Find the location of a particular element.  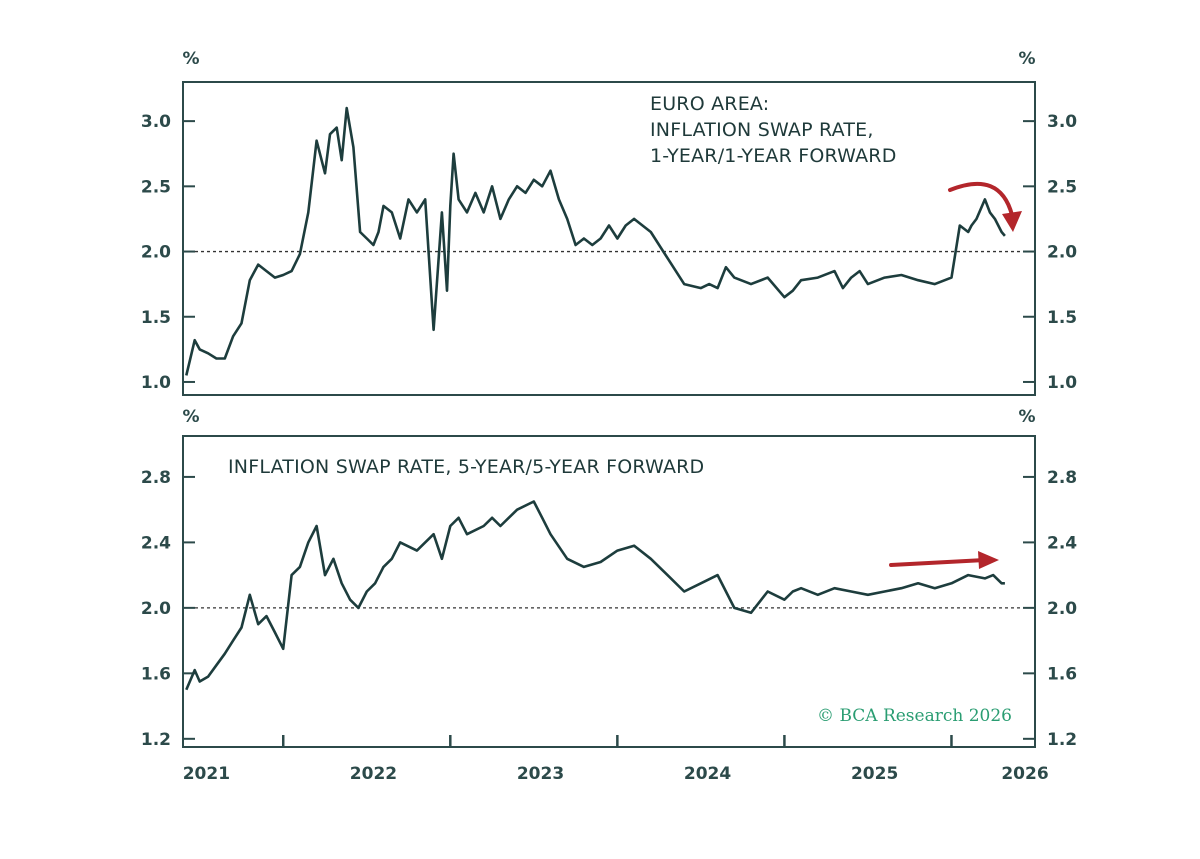

y-tick-label-right: 3.0 is located at coordinates (1062, 122).